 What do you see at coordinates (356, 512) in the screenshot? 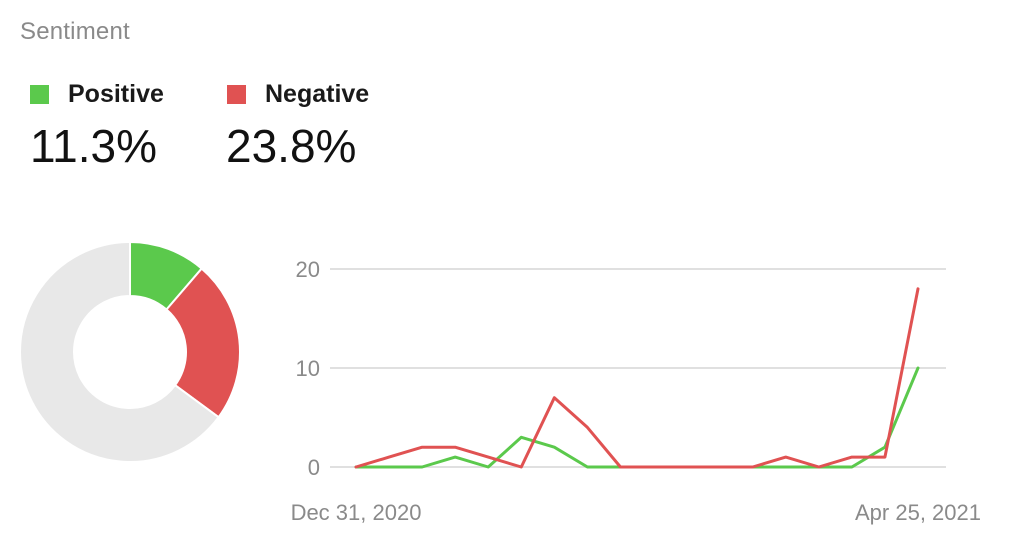
I see `x-tick-label: Dec 31, 2020` at bounding box center [356, 512].